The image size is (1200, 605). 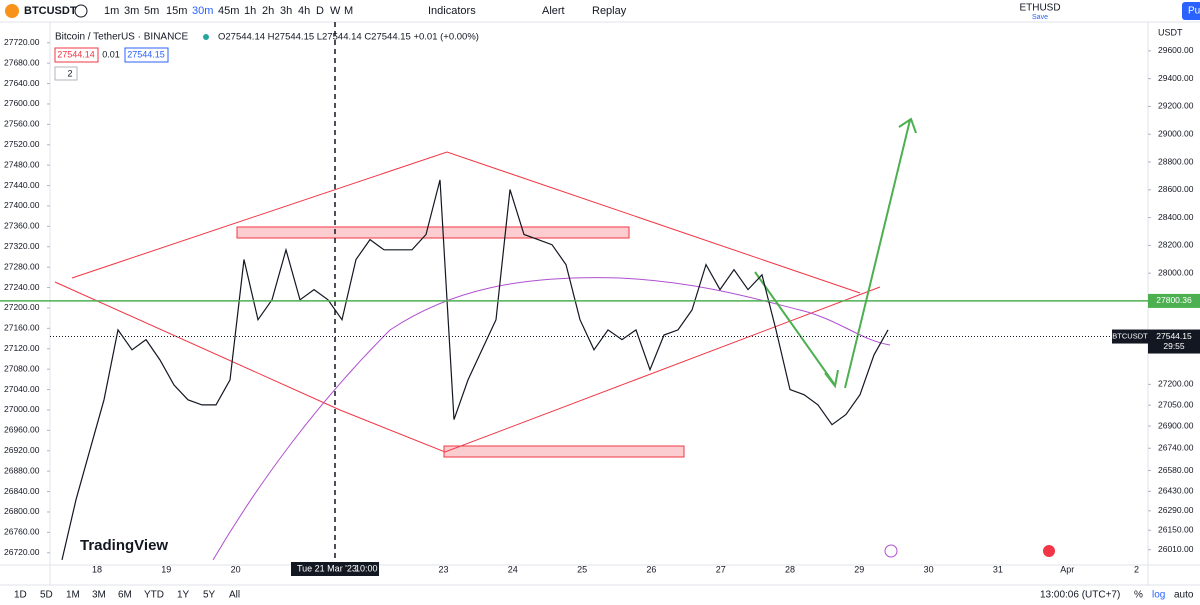 I want to click on y-tick-label: 27440.00, so click(x=22, y=185).